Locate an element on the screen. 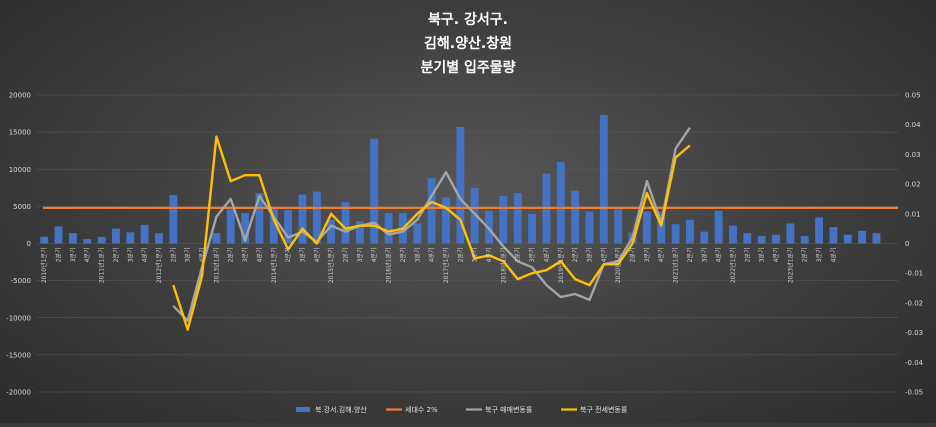  y-left-tick-label: -15000 is located at coordinates (18, 355).